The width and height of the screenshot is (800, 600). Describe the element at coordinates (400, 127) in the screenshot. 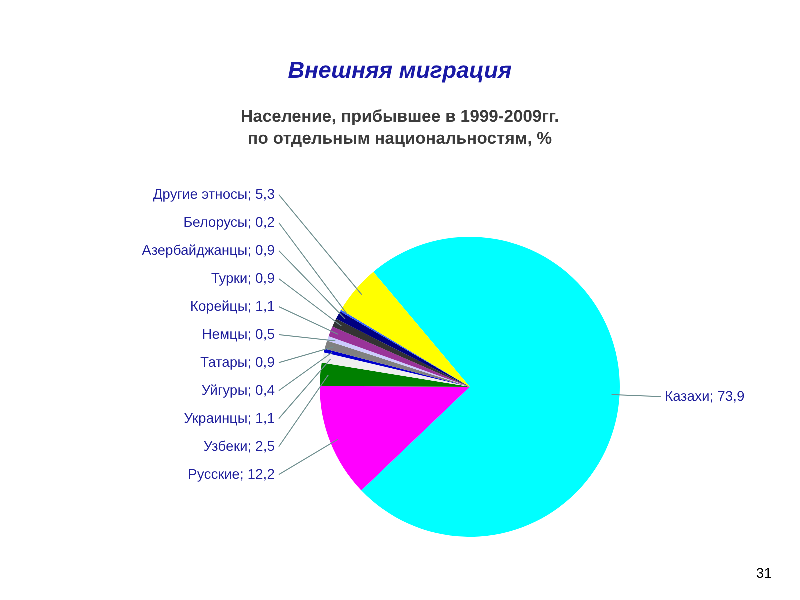

I see `chart-subtitle: Население, прибывшее в 1999-2009гг. по отдельным национальностям, %` at that location.